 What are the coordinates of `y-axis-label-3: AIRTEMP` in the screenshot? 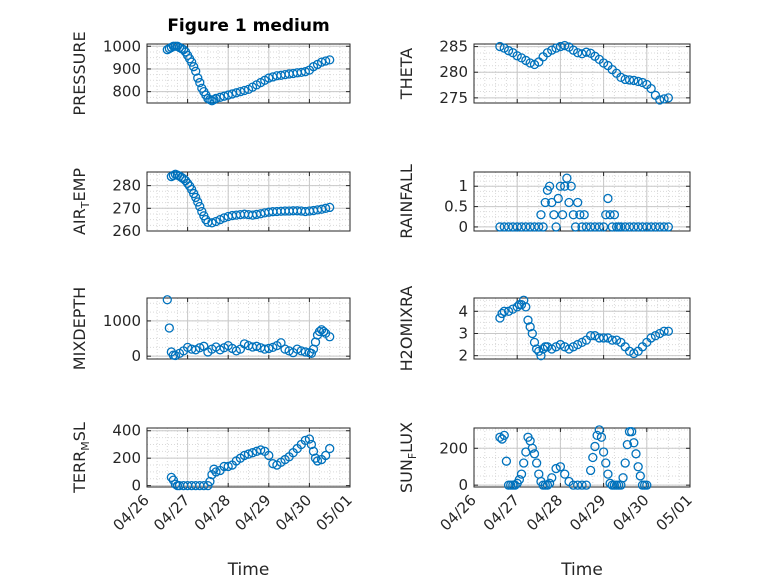 It's located at (81, 201).